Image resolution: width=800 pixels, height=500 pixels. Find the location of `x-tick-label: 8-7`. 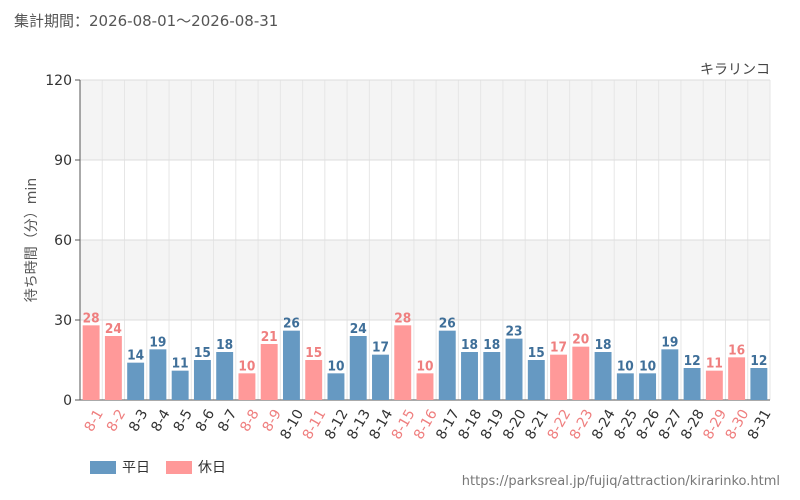

x-tick-label: 8-7 is located at coordinates (227, 421).